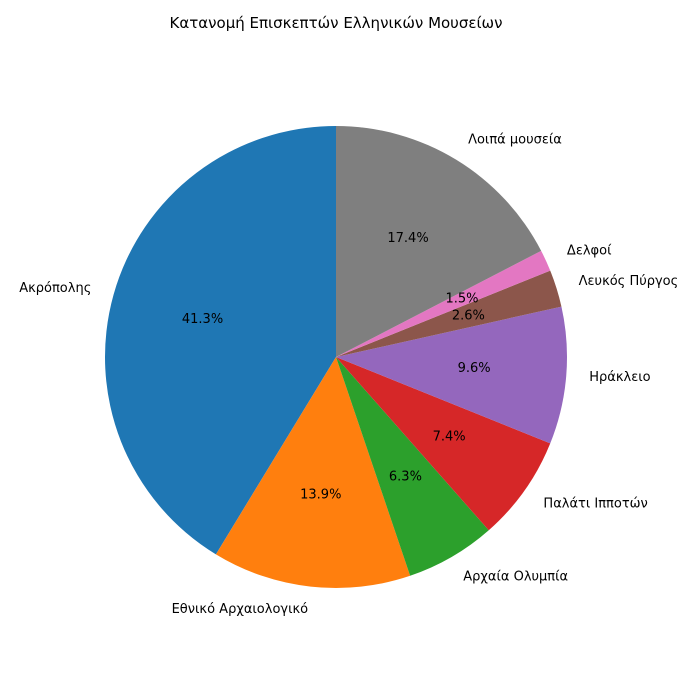 The width and height of the screenshot is (700, 700). I want to click on slice-label-1: Εθνικό Αρχαιολογικό, so click(240, 609).